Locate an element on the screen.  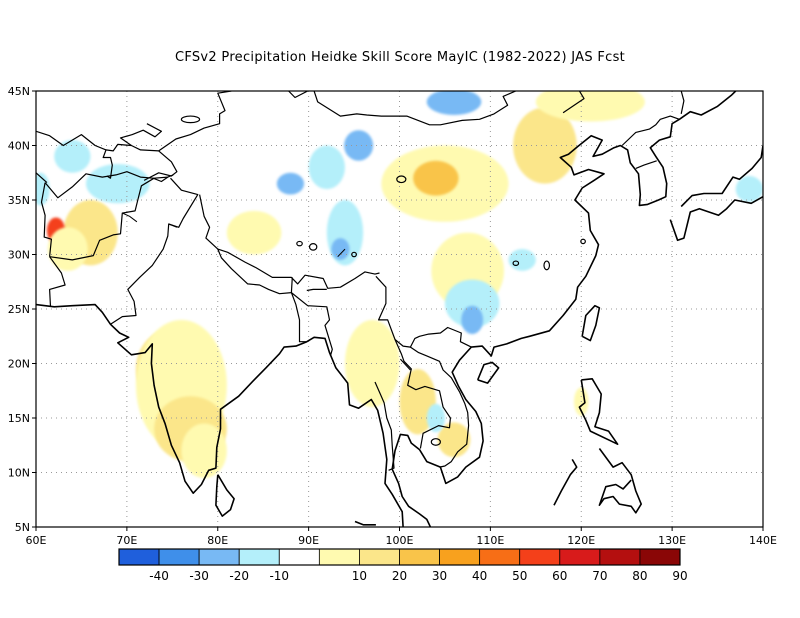
colorbar-label: -10 is located at coordinates (279, 576).